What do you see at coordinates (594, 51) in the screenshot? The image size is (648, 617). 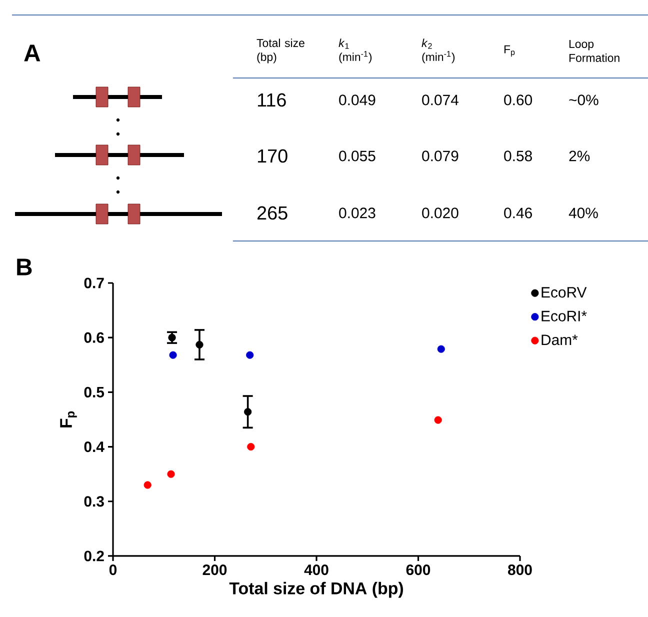 I see `text: Loop Formation` at bounding box center [594, 51].